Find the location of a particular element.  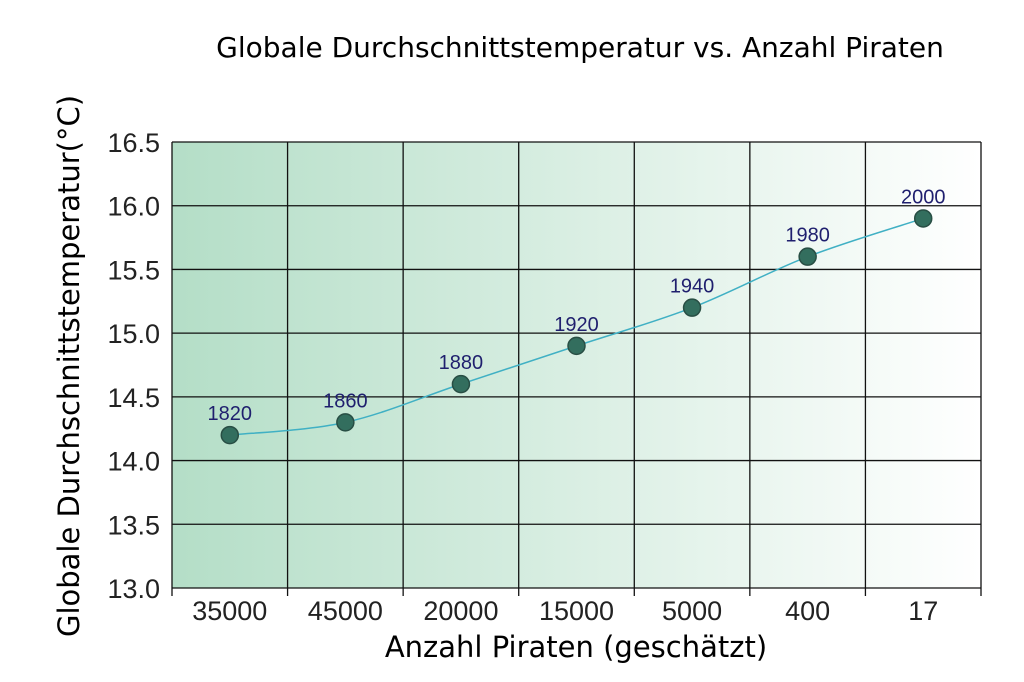

x-tick-label: 400 is located at coordinates (807, 611).